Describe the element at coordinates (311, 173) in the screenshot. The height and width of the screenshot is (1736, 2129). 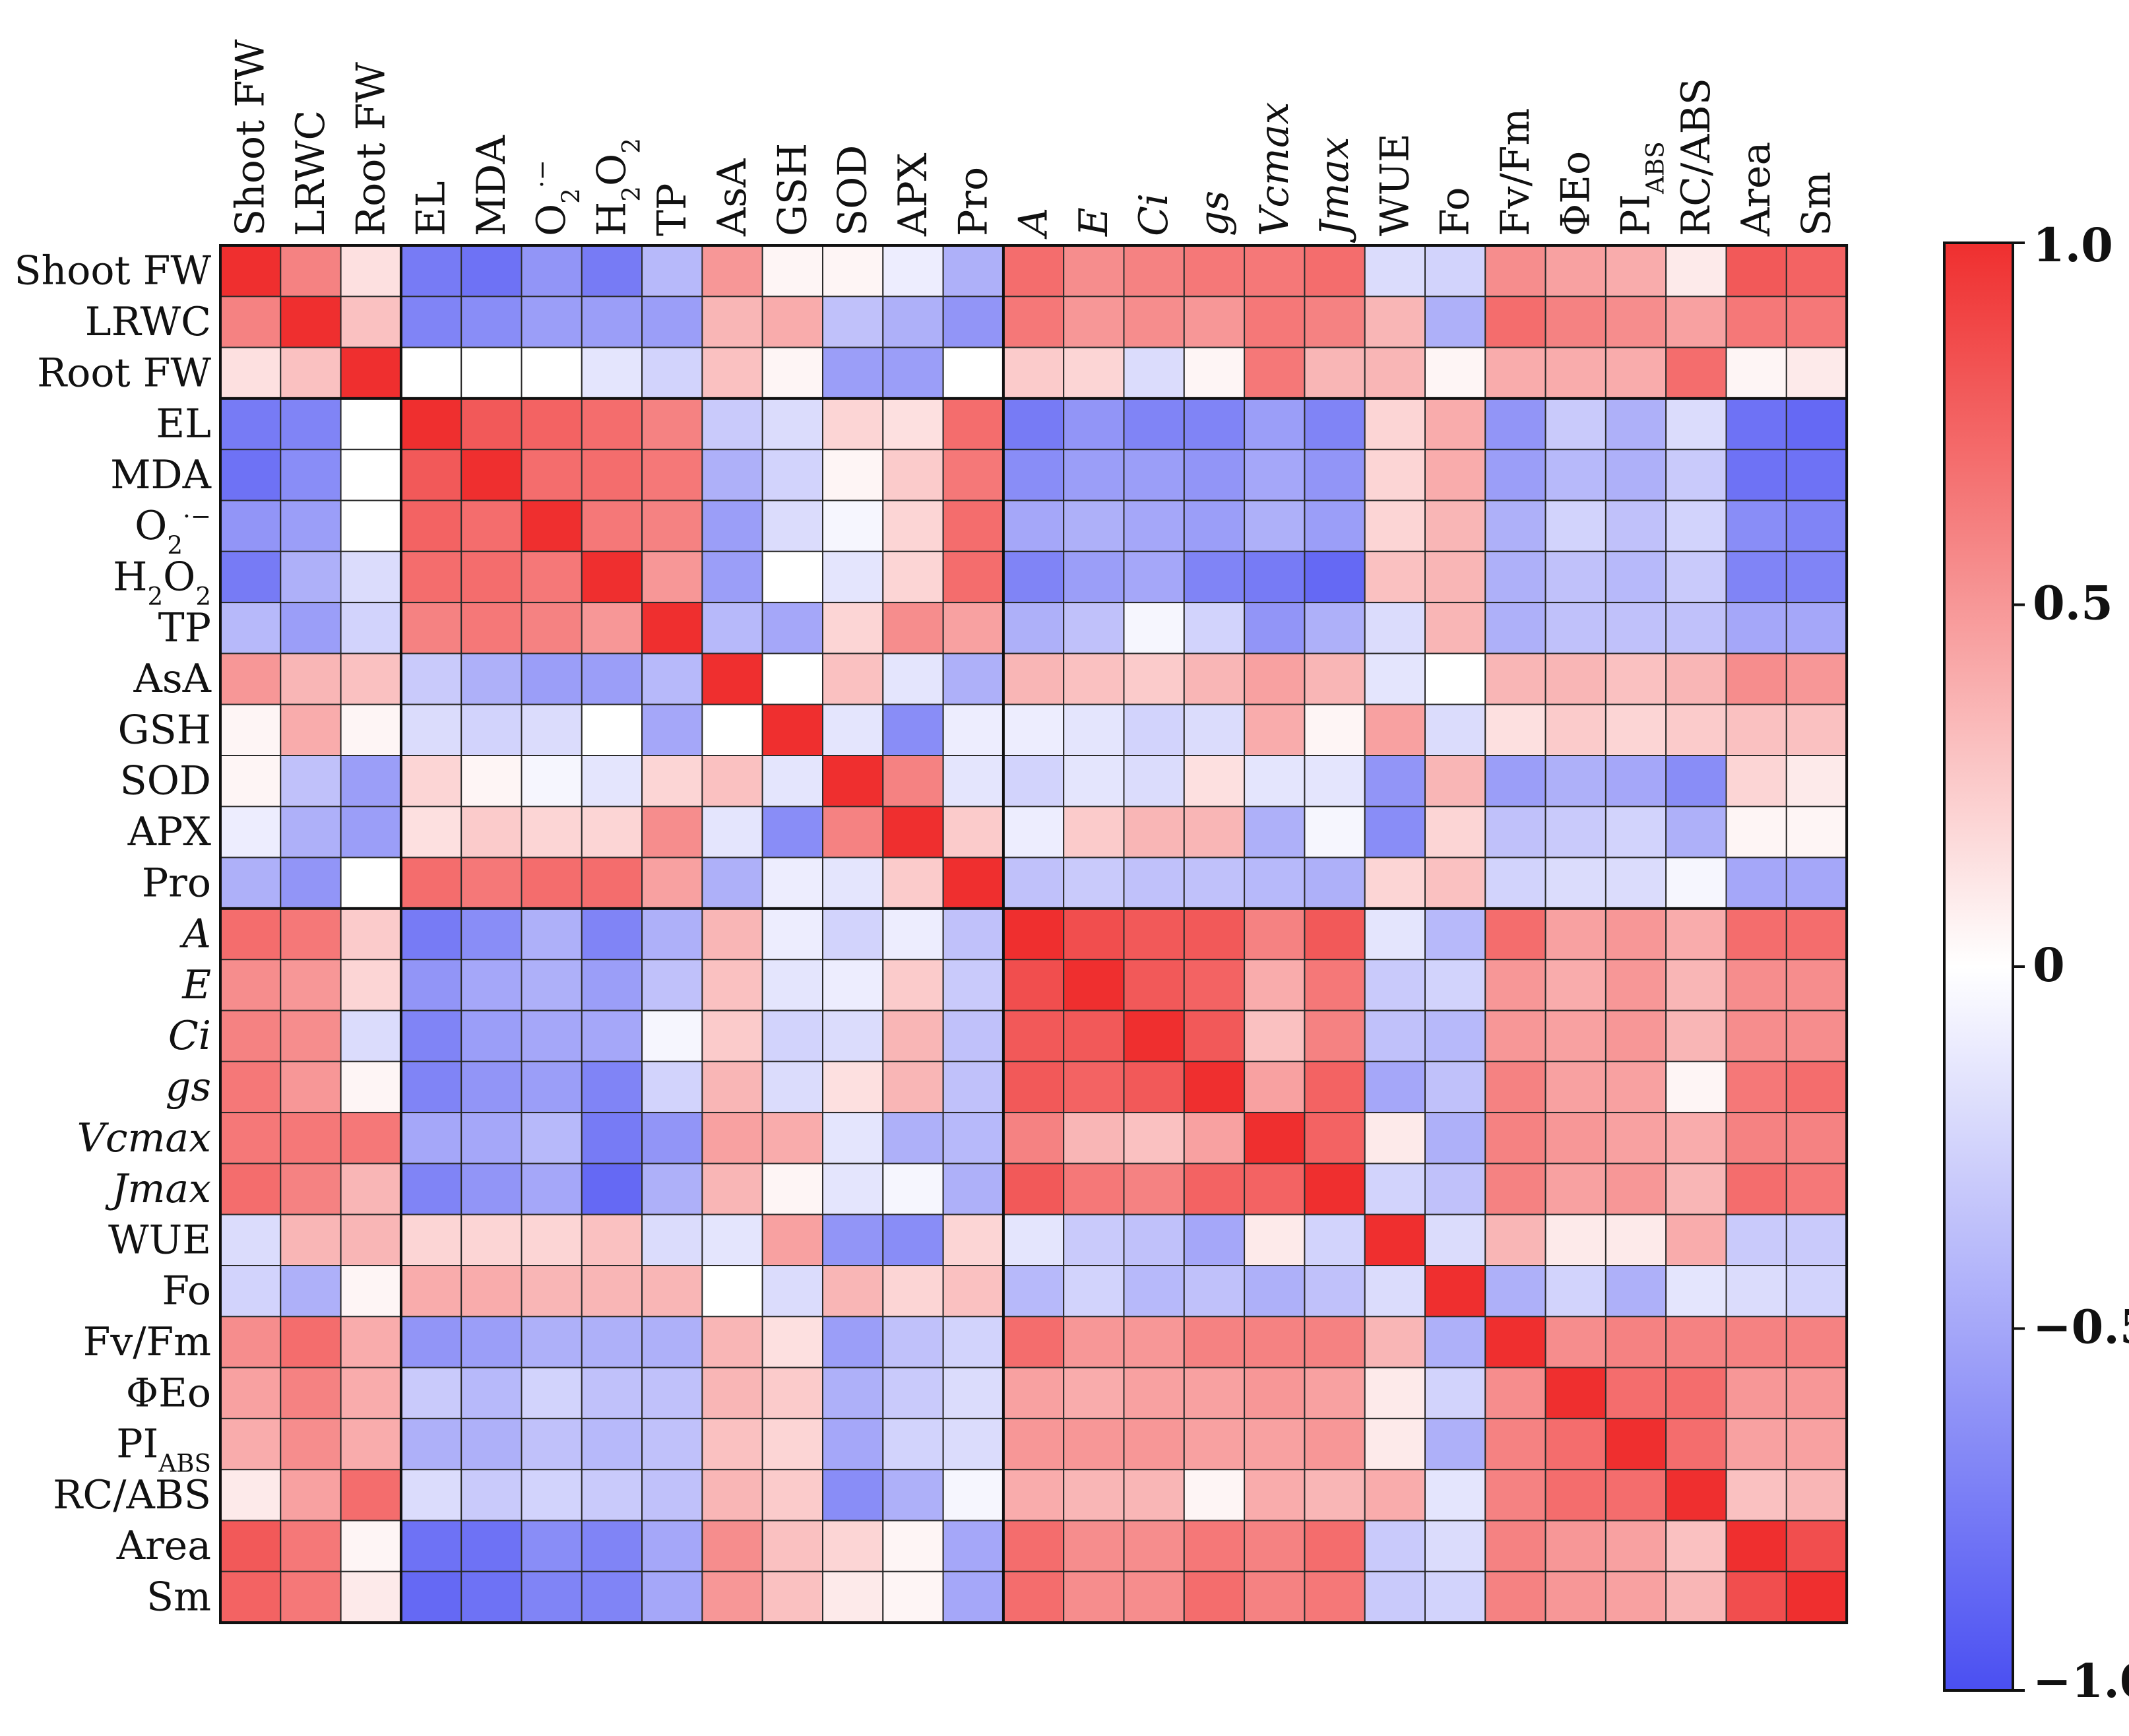
I see `column-label-lrwc: LRWC` at that location.